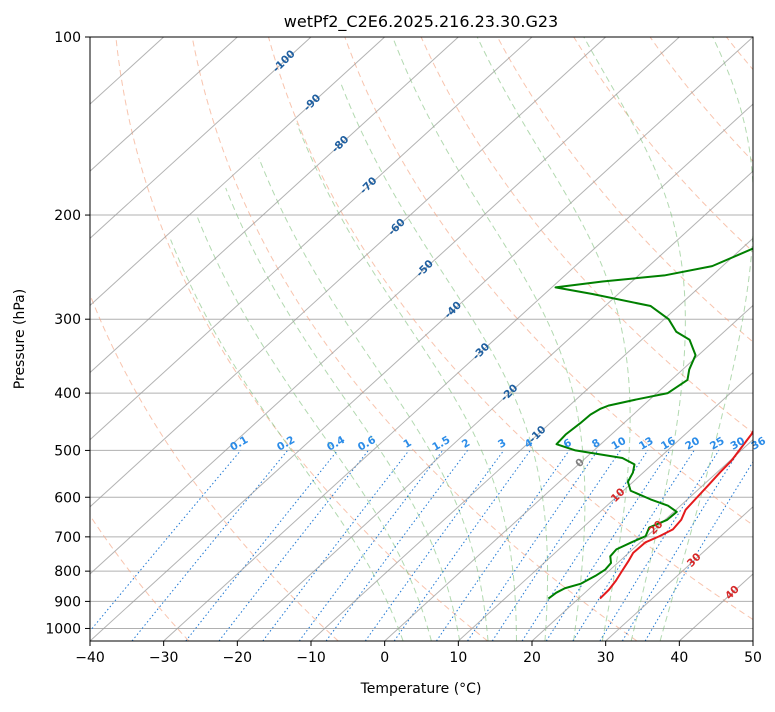  Describe the element at coordinates (67, 572) in the screenshot. I see `y-tick-label: 800` at that location.